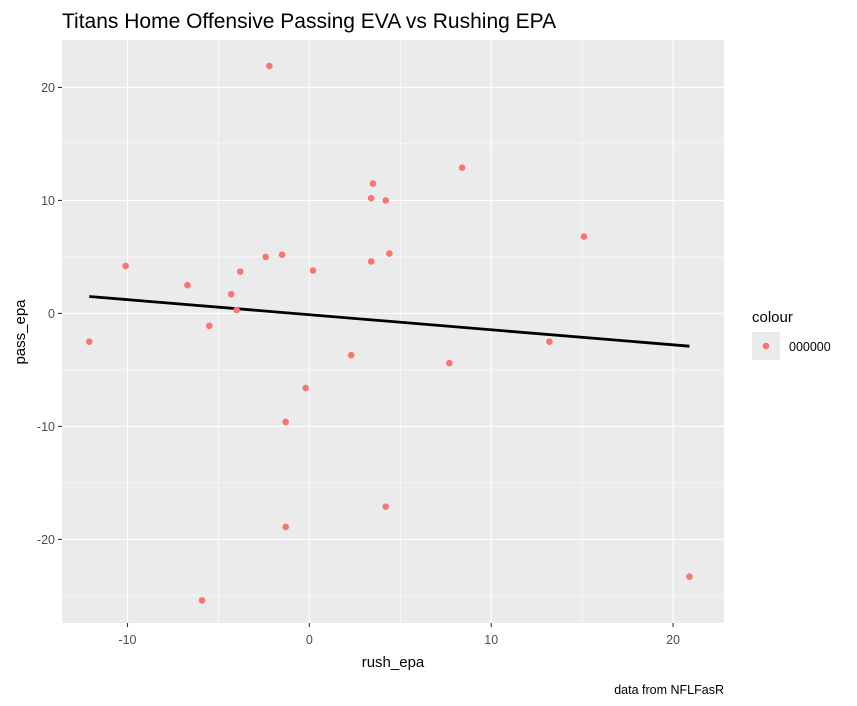 The image size is (857, 706). I want to click on y-tick-label: 20, so click(48, 88).